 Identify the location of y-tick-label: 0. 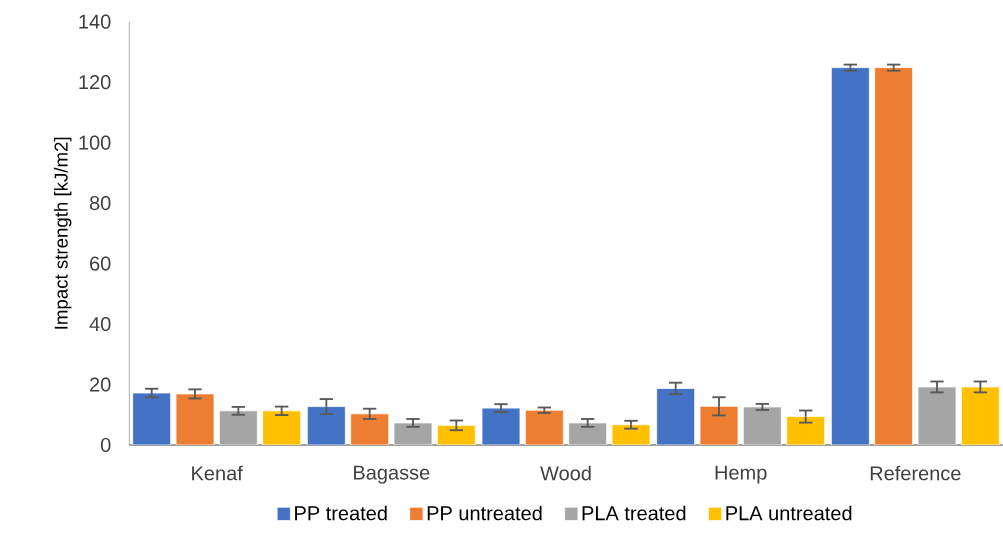
(105, 445).